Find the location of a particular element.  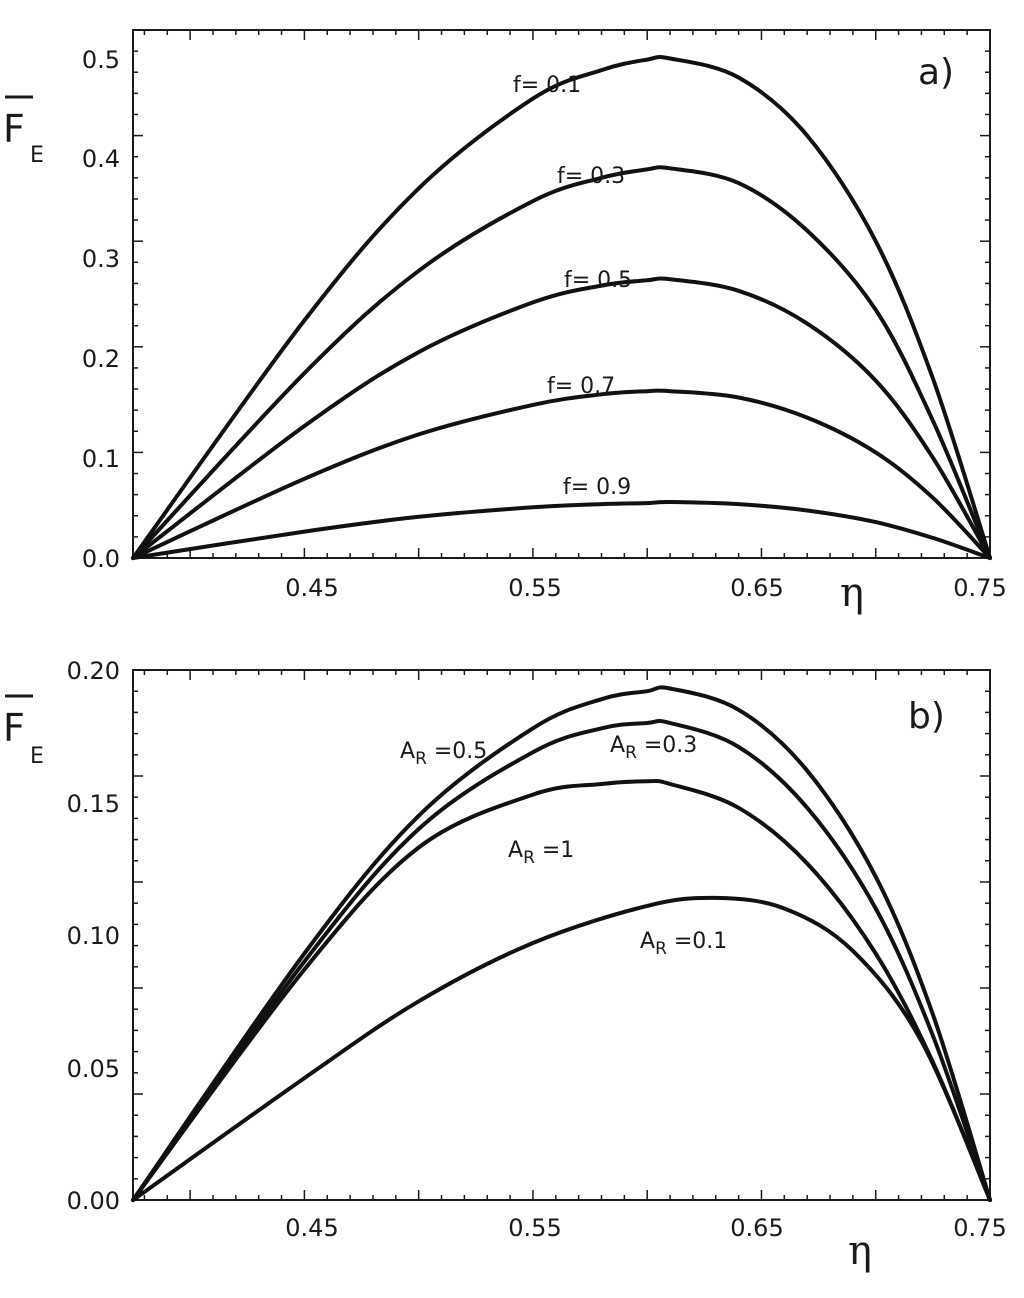

panel-b-xlabel: η is located at coordinates (860, 1251).